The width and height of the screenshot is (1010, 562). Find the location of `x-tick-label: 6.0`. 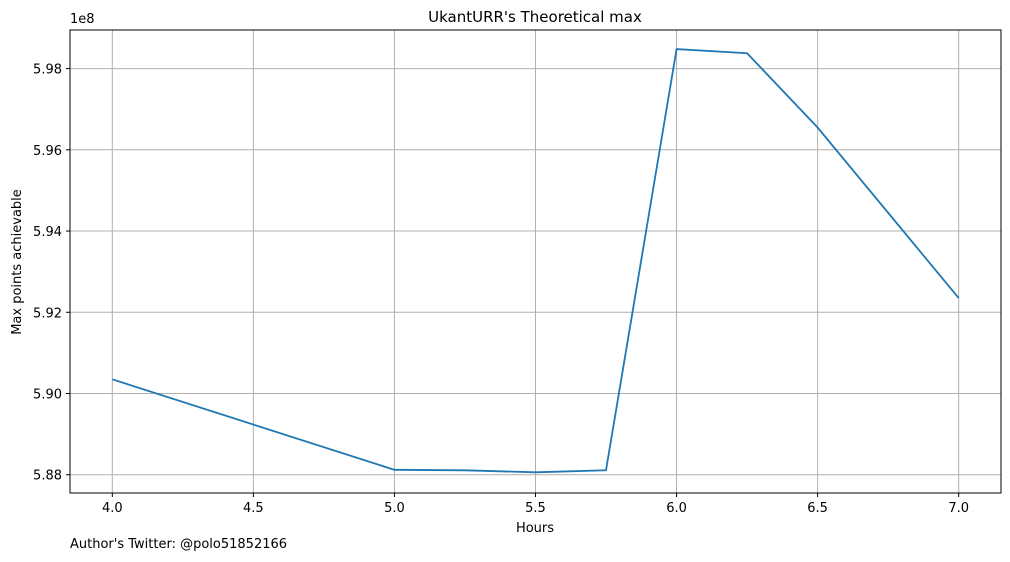

x-tick-label: 6.0 is located at coordinates (676, 508).